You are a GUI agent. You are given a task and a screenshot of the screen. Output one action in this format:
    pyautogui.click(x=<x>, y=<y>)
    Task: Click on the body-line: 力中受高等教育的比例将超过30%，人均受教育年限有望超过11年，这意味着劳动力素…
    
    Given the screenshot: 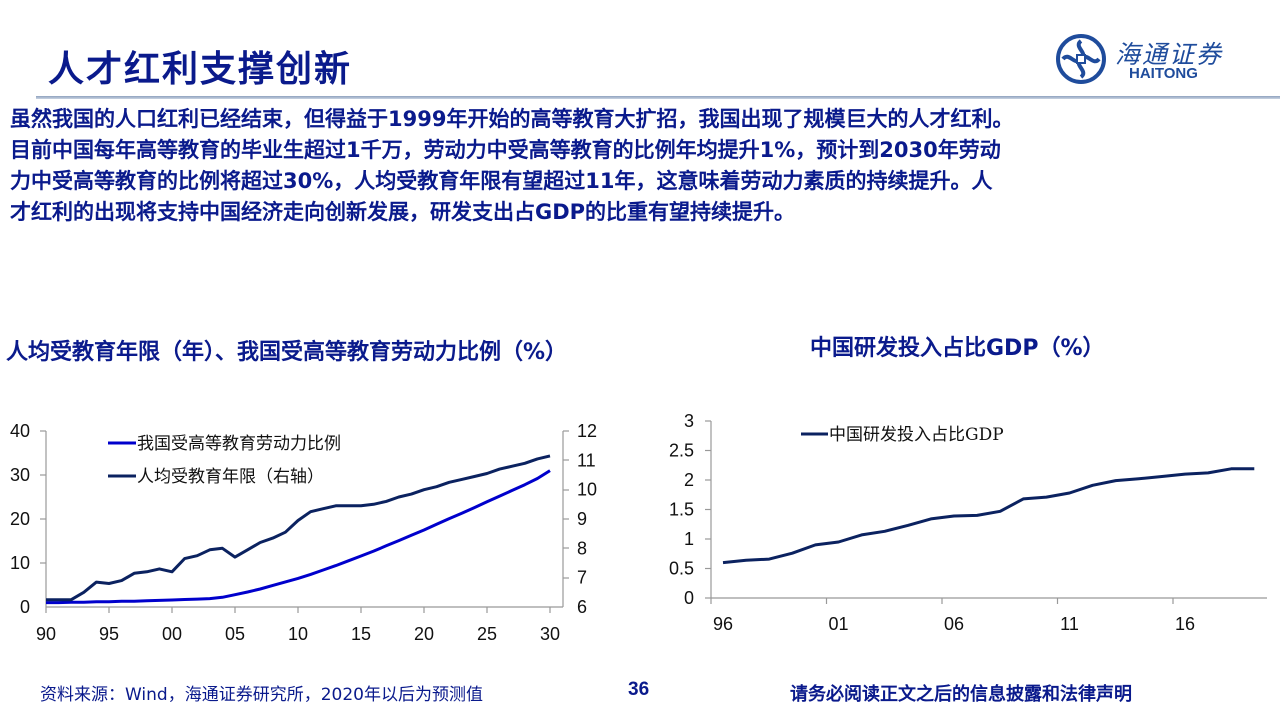 What is the action you would take?
    pyautogui.click(x=501, y=181)
    